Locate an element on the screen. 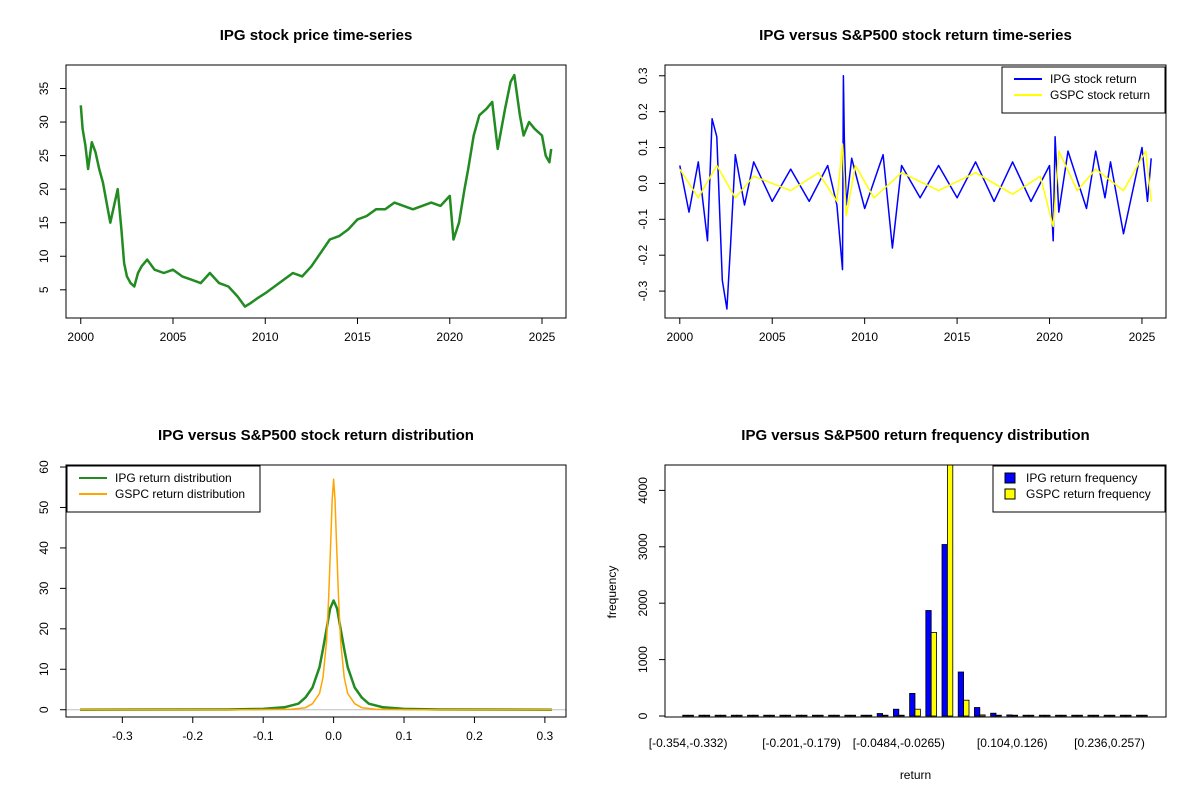 The image size is (1200, 800). y-tick-label: 35 is located at coordinates (44, 88).